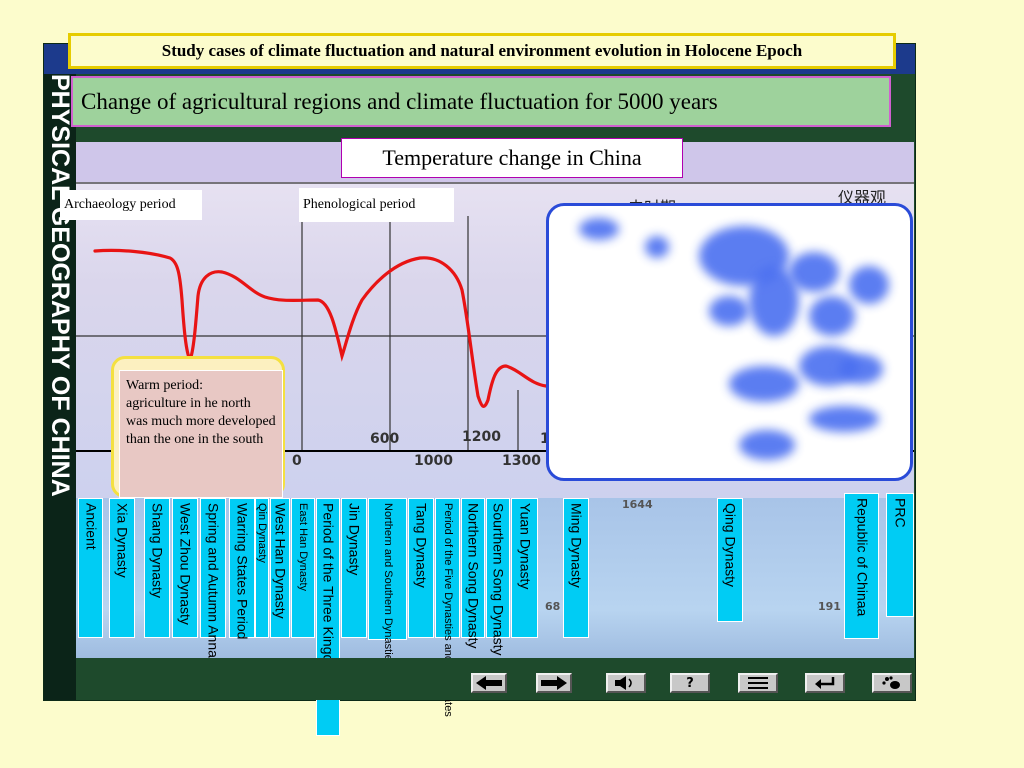 The image size is (1024, 768). What do you see at coordinates (498, 577) in the screenshot?
I see `dynasty-label: Sourthern Song Dynasty` at bounding box center [498, 577].